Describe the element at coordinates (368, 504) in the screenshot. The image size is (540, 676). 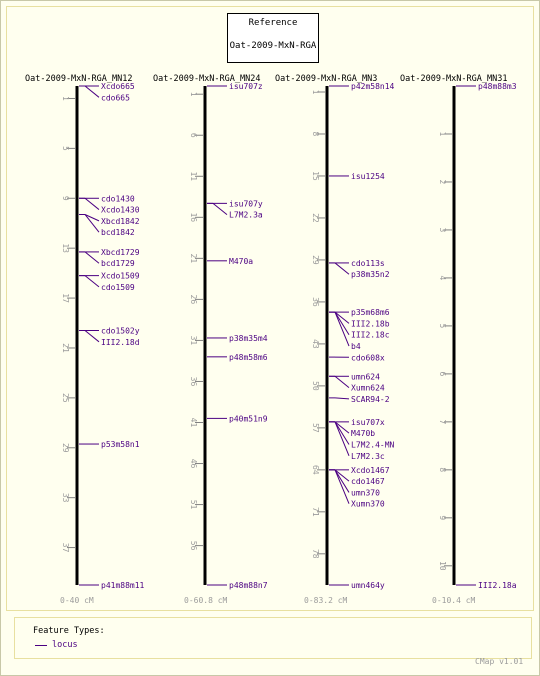
I see `feature-label: Xumn370` at that location.